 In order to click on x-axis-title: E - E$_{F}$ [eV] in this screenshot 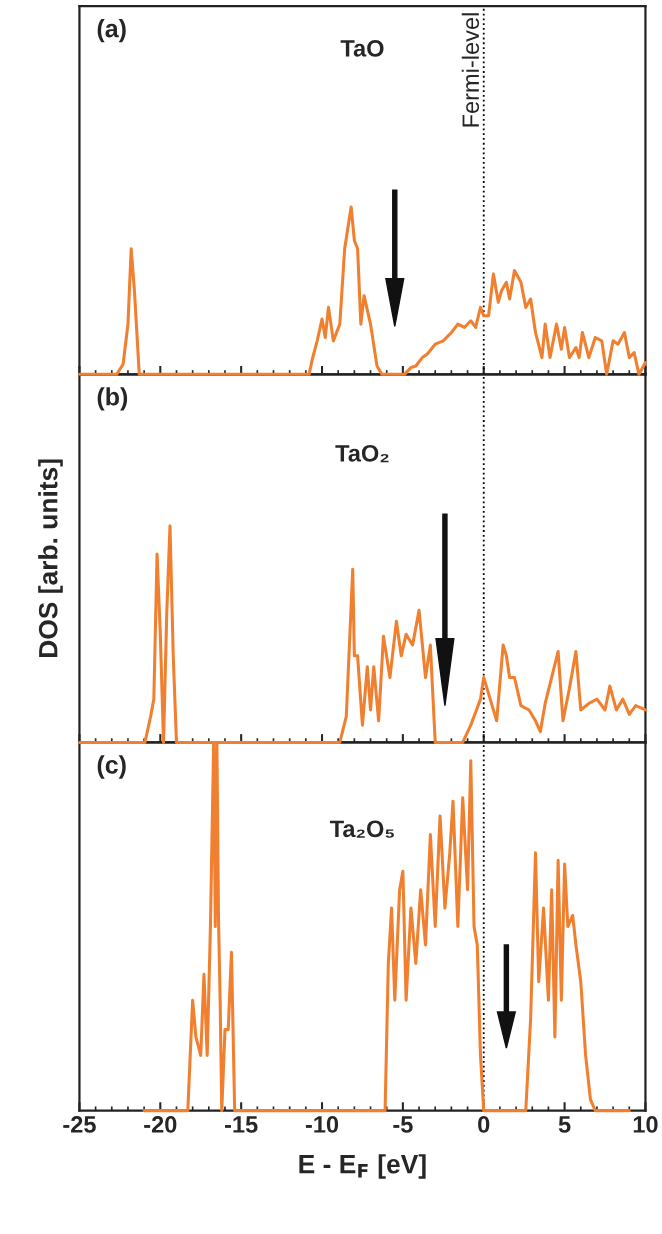, I will do `click(362, 1166)`.